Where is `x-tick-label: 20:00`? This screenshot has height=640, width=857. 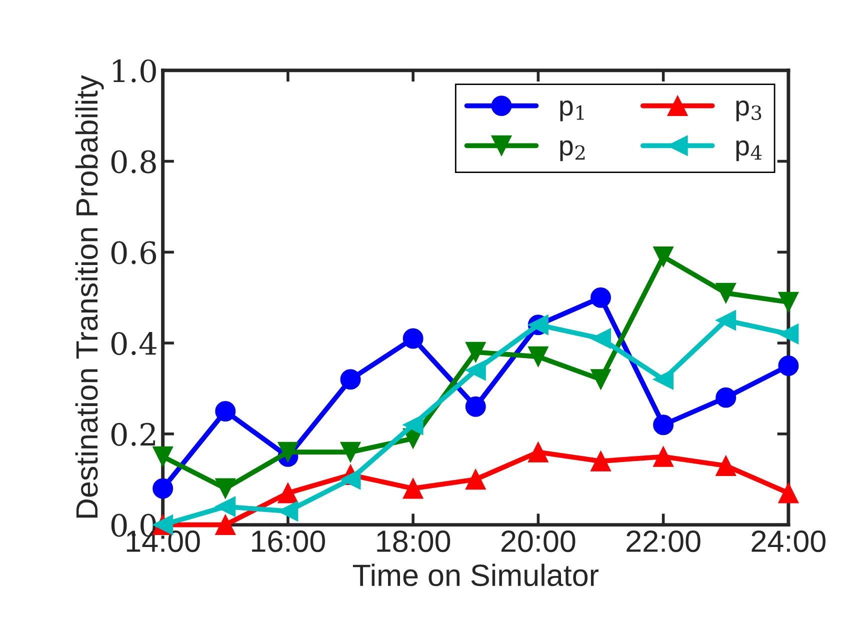
x-tick-label: 20:00 is located at coordinates (539, 541).